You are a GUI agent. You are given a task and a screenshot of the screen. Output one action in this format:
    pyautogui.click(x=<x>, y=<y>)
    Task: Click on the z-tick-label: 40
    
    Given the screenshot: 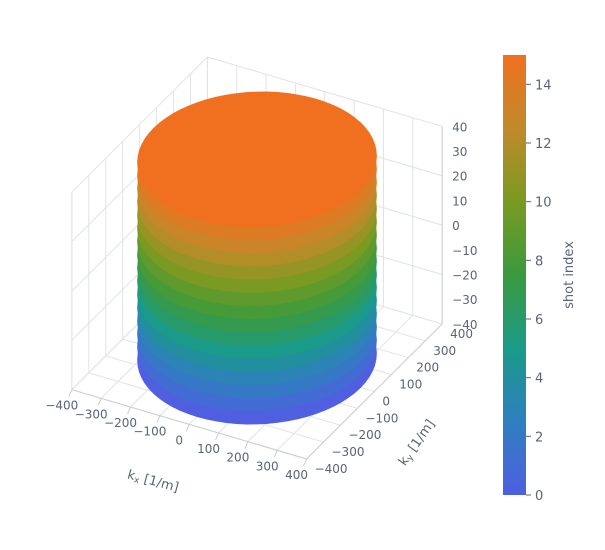 What is the action you would take?
    pyautogui.click(x=459, y=127)
    